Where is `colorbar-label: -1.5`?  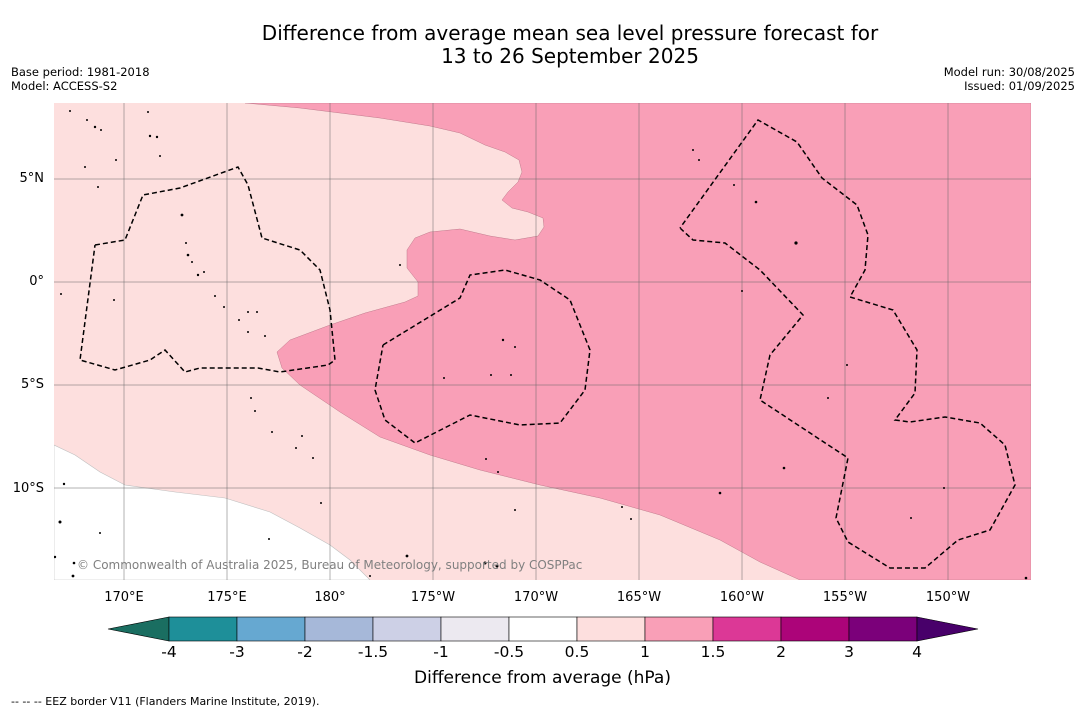 colorbar-label: -1.5 is located at coordinates (373, 652).